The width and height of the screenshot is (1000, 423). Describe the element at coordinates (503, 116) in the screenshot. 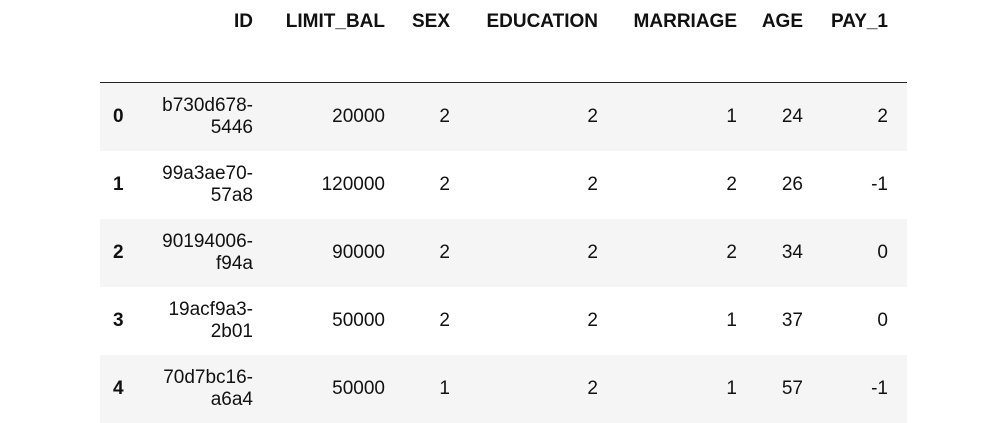

I see `table-row: 0 b730d678-5446 20000 2 2 1 24 2` at that location.